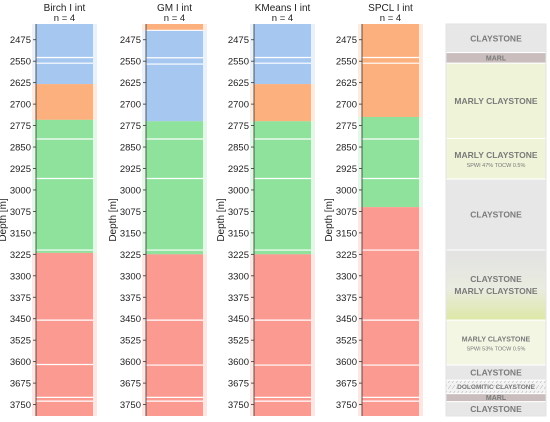  What do you see at coordinates (283, 8) in the screenshot?
I see `panel-title: KMeans I int` at bounding box center [283, 8].